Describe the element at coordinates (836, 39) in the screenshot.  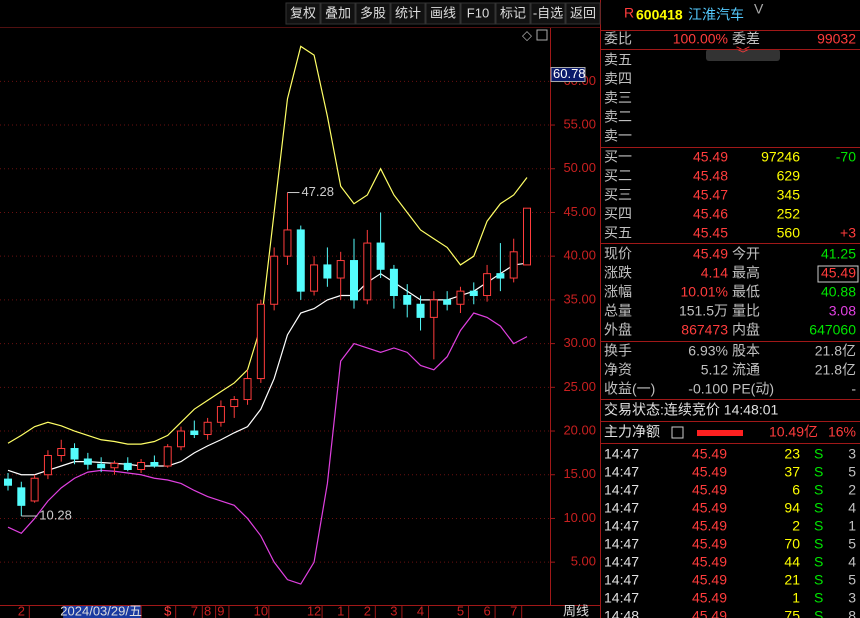
I see `value: 99032` at that location.